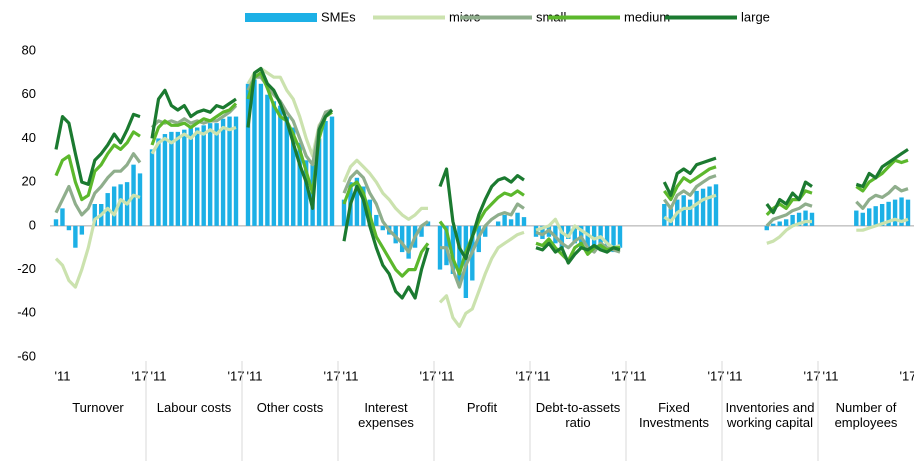 This screenshot has width=914, height=461. Describe the element at coordinates (26, 312) in the screenshot. I see `y-tick-label: -40` at that location.